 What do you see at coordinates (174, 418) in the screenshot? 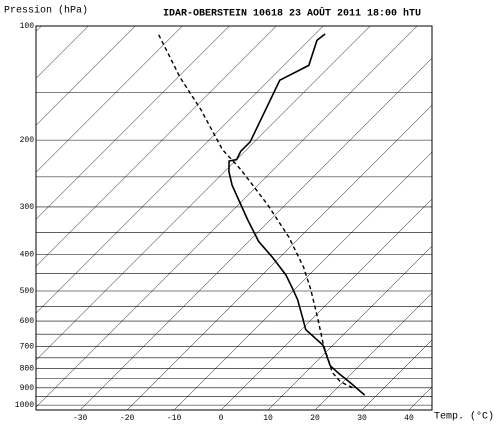
I see `x-tick-label: -10` at bounding box center [174, 418].